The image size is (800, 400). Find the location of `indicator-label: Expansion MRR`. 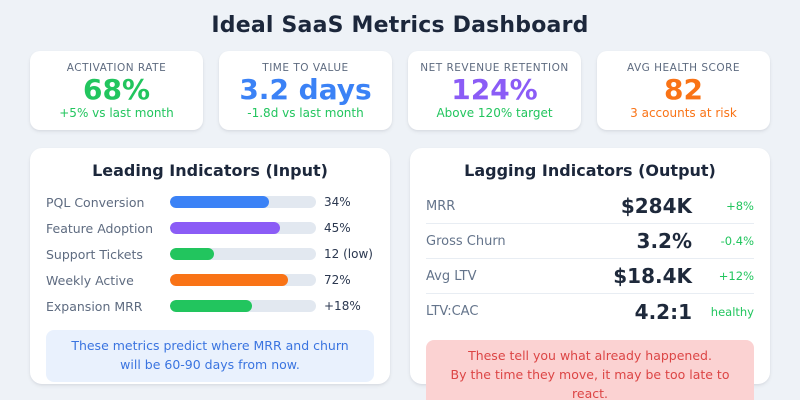

indicator-label: Expansion MRR is located at coordinates (94, 306).